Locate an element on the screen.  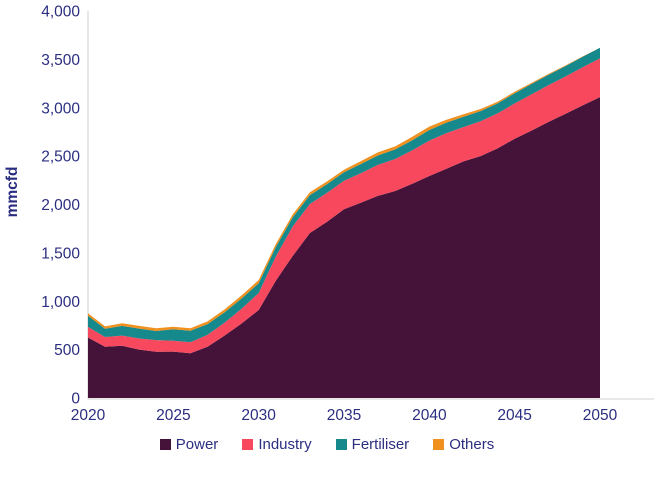
legend-item-fertiliser: Fertiliser is located at coordinates (372, 444).